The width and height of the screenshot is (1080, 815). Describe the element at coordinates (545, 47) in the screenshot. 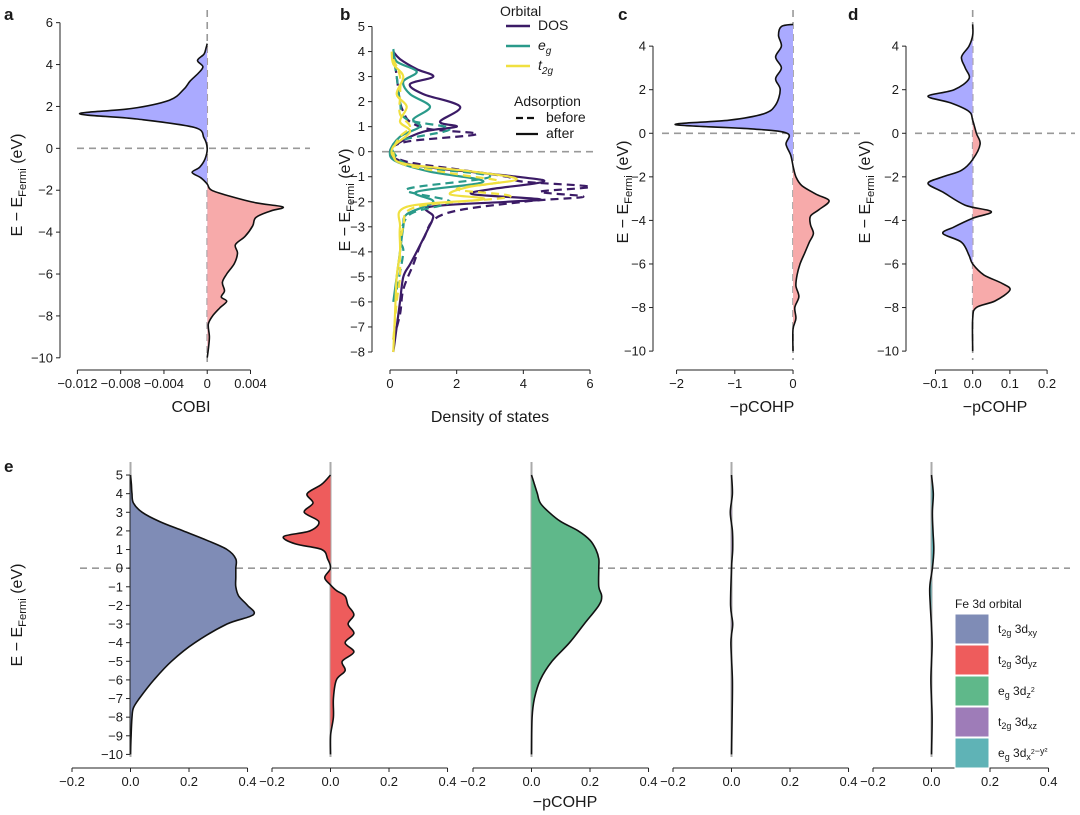

I see `legend-label-eg: eg` at that location.